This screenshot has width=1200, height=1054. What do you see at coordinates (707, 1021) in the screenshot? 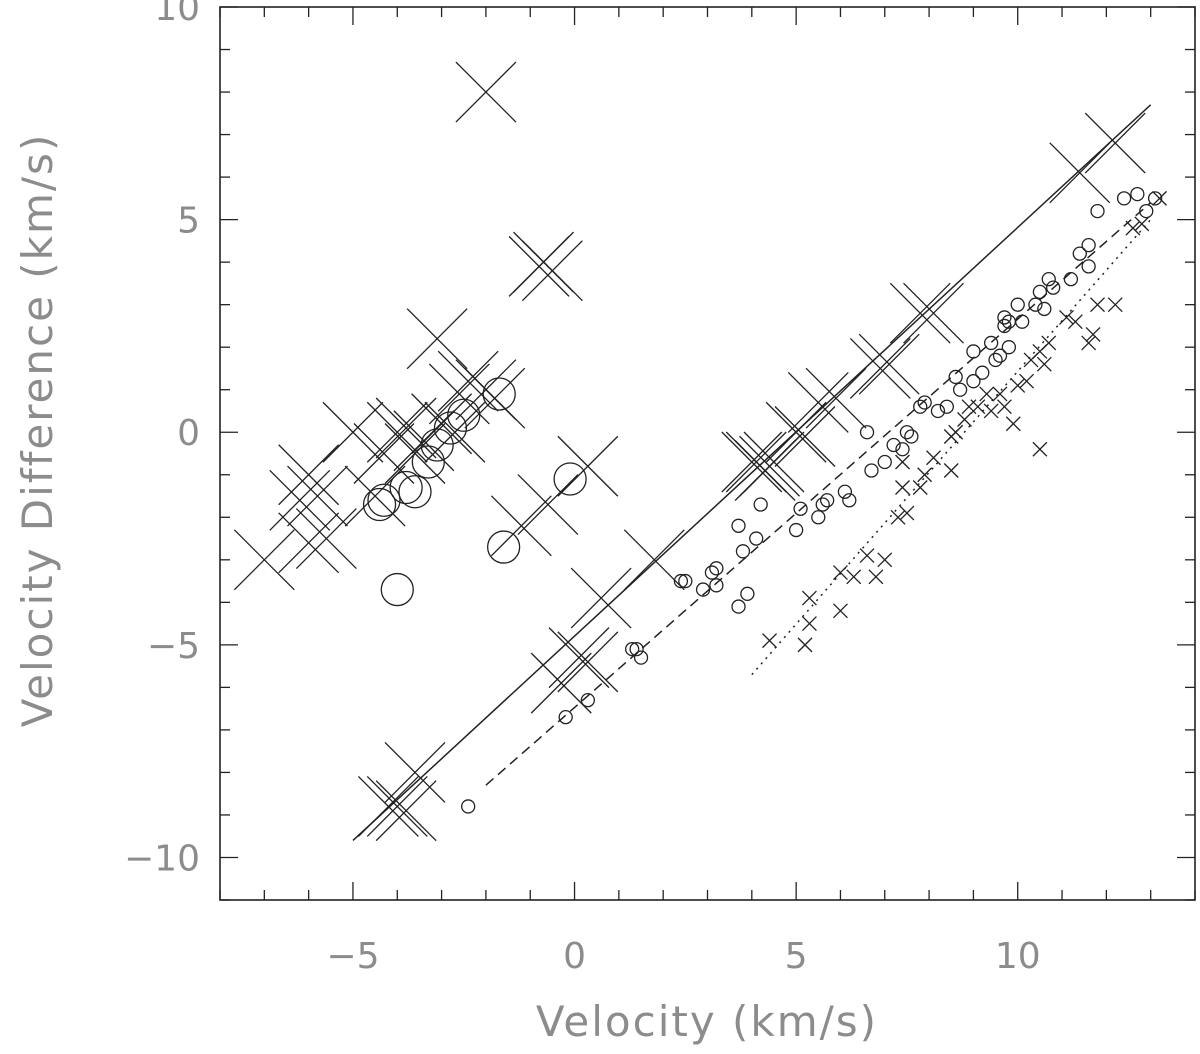
I see `x-axis-label: Velocity (km/s)` at bounding box center [707, 1021].